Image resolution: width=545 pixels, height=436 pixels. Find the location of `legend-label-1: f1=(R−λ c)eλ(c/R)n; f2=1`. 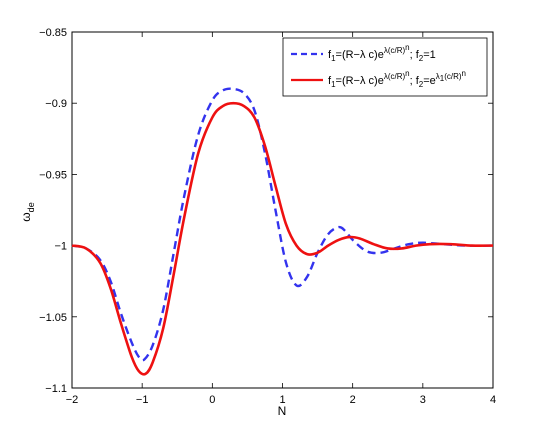

legend-label-1: f1=(R−λ c)eλ(c/R)n; f2=1 is located at coordinates (382, 53).